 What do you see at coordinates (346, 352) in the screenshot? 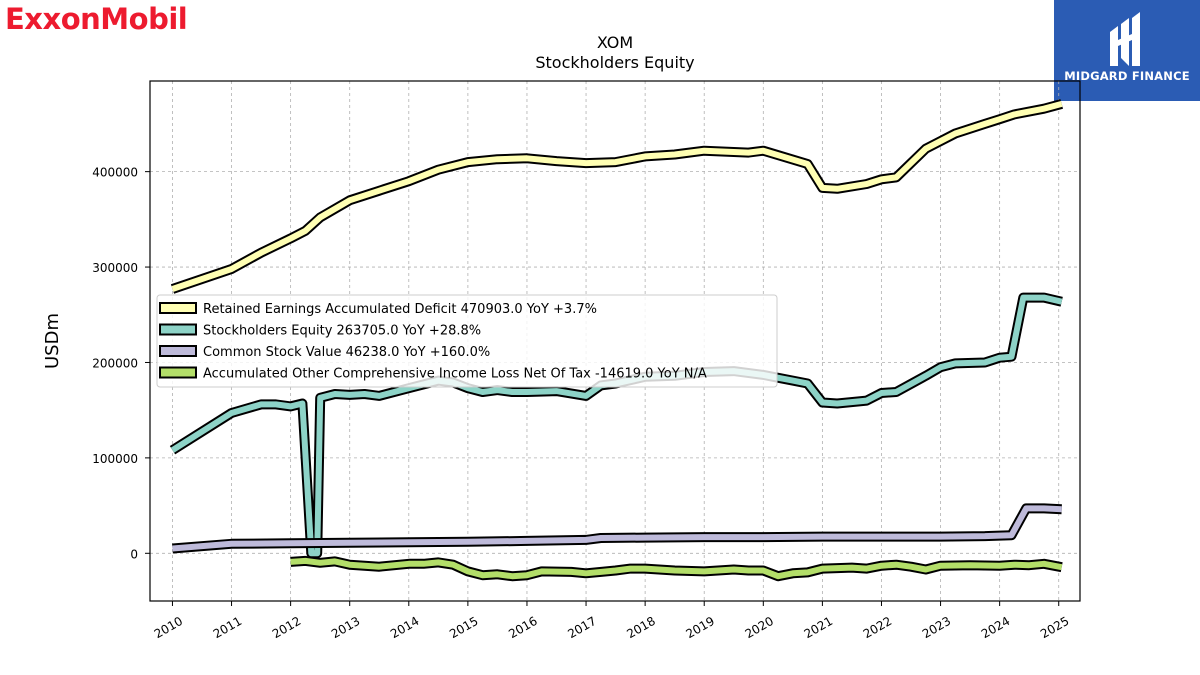
I see `legend-entry: Common Stock Value 46238.0 YoY +160.0%` at bounding box center [346, 352].